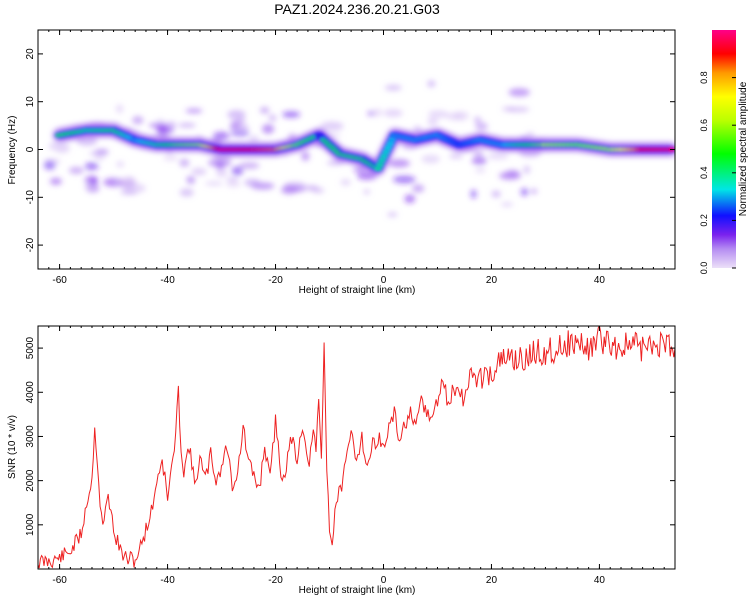  What do you see at coordinates (704, 220) in the screenshot?
I see `colorbar-tick-label: 0.2` at bounding box center [704, 220].